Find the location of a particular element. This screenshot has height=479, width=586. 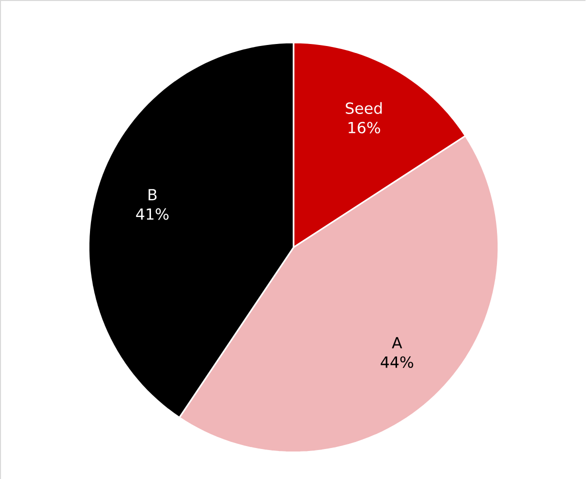

slice-label: Seed is located at coordinates (364, 108).